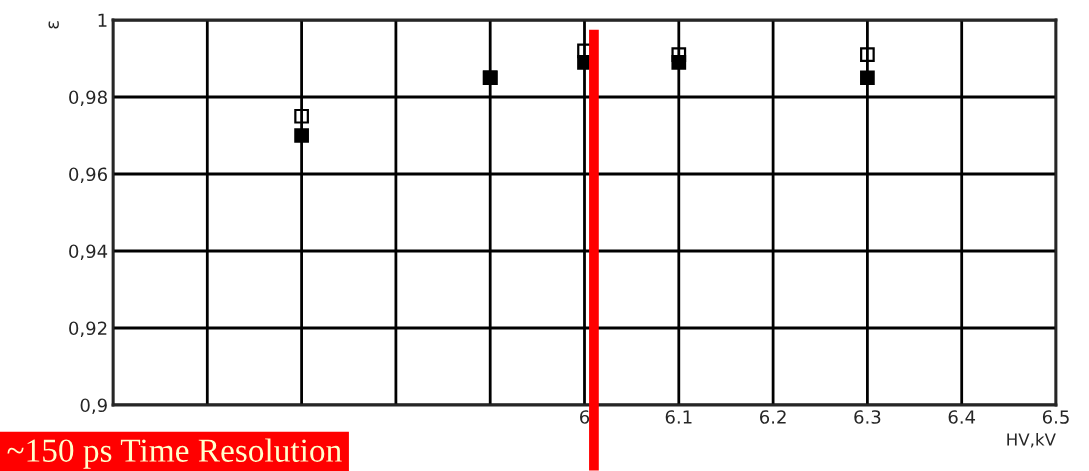 This screenshot has height=471, width=1089. I want to click on x-tick-label: 6, so click(585, 417).